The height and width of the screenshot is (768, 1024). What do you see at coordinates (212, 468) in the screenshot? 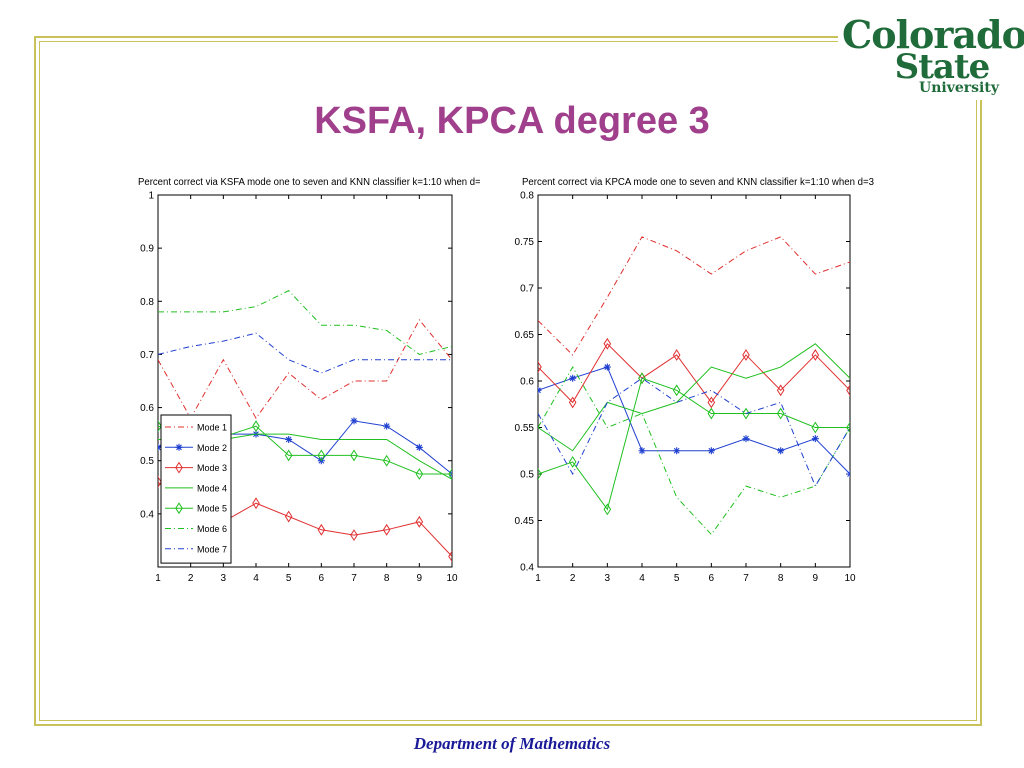
I see `legend-label: Mode 3` at bounding box center [212, 468].